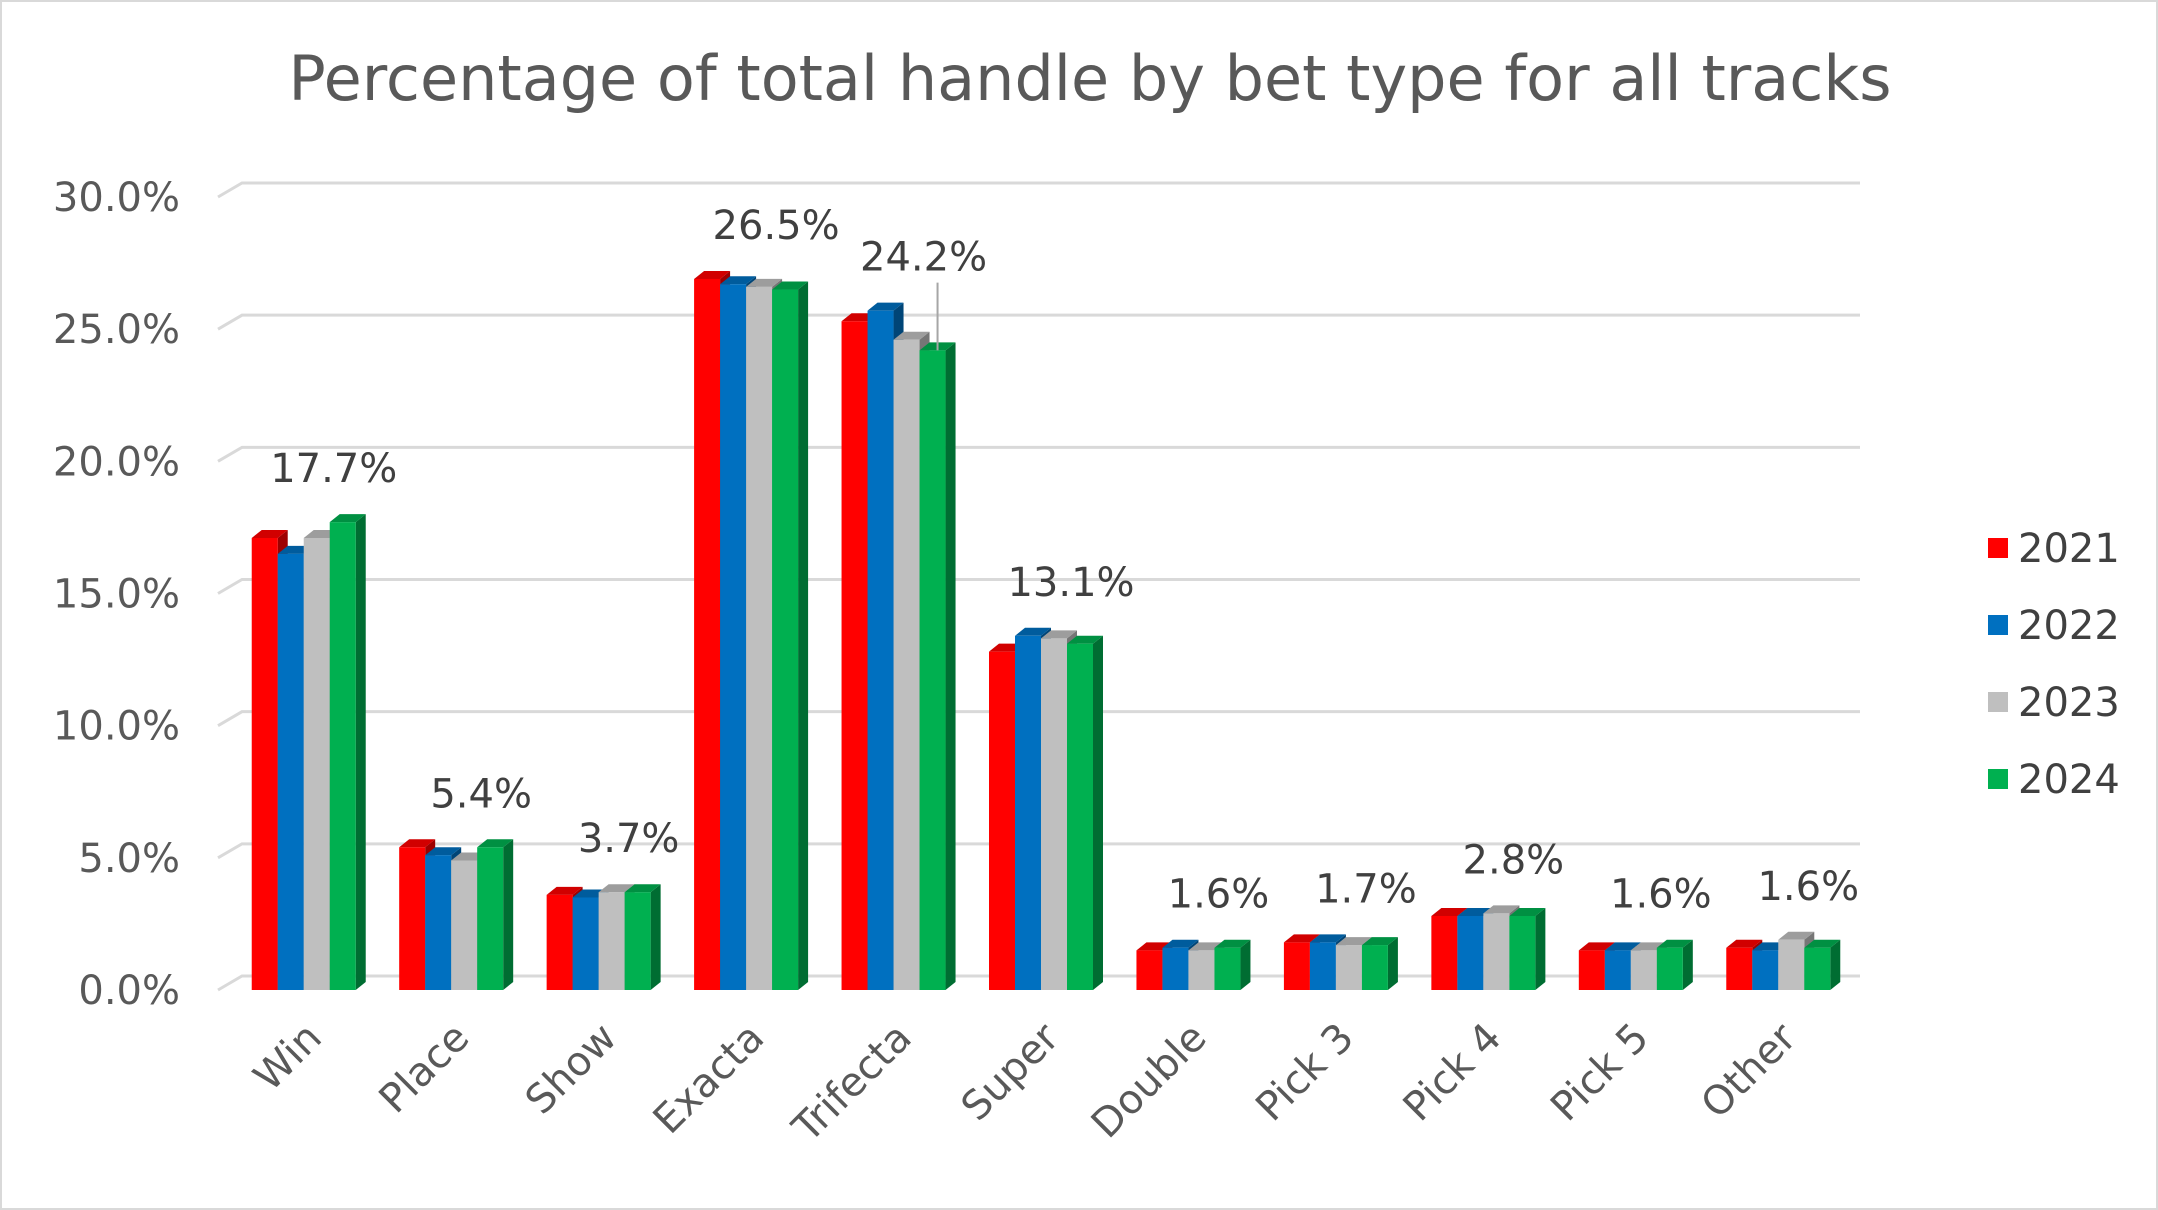 Image resolution: width=2158 pixels, height=1210 pixels. Describe the element at coordinates (129, 859) in the screenshot. I see `y-tick-label: 5.0%` at that location.